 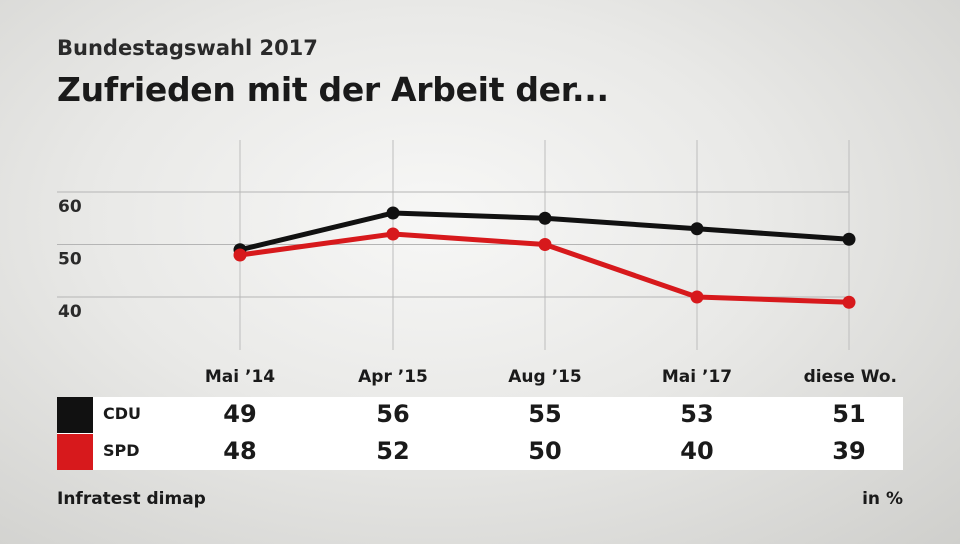 I want to click on cell-cdu-aug15: 55, so click(x=545, y=414).